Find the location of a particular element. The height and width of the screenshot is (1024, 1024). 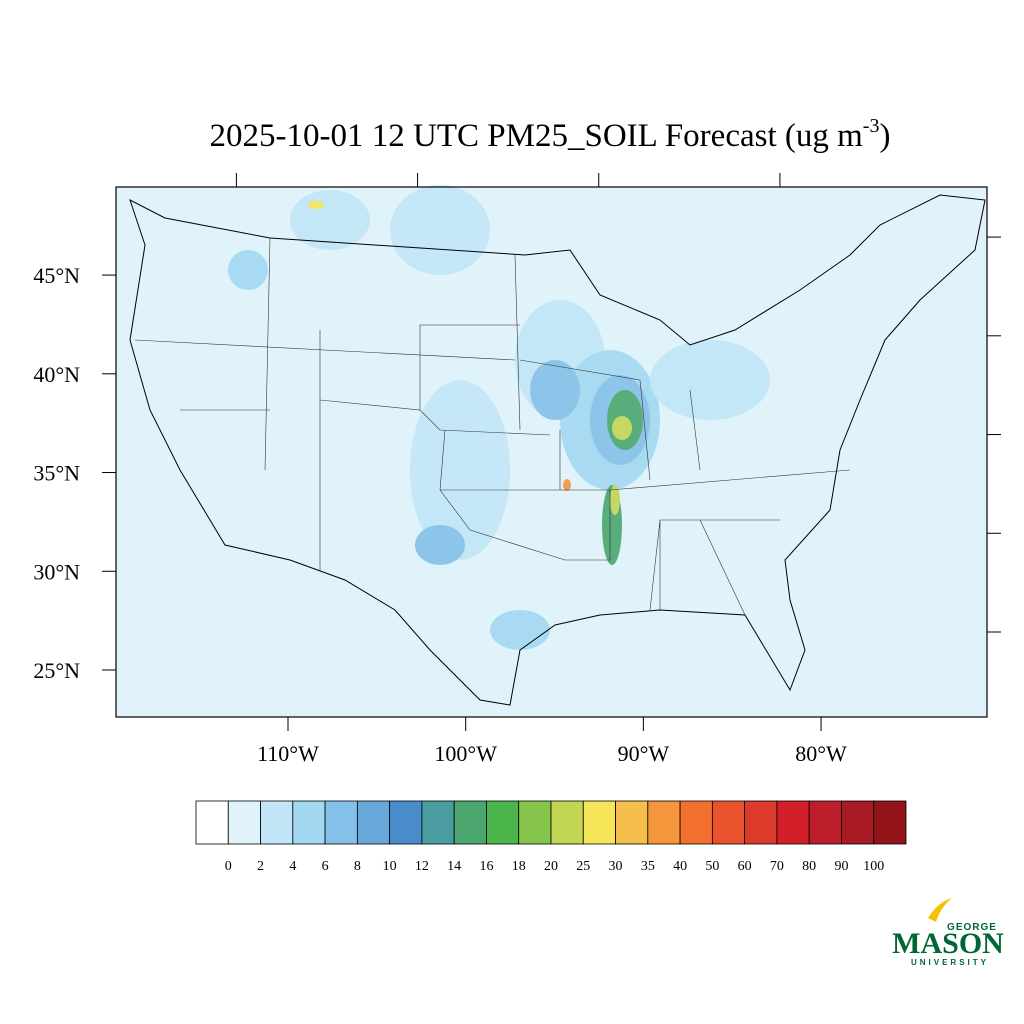

colorbar-label: 30 is located at coordinates (616, 866).